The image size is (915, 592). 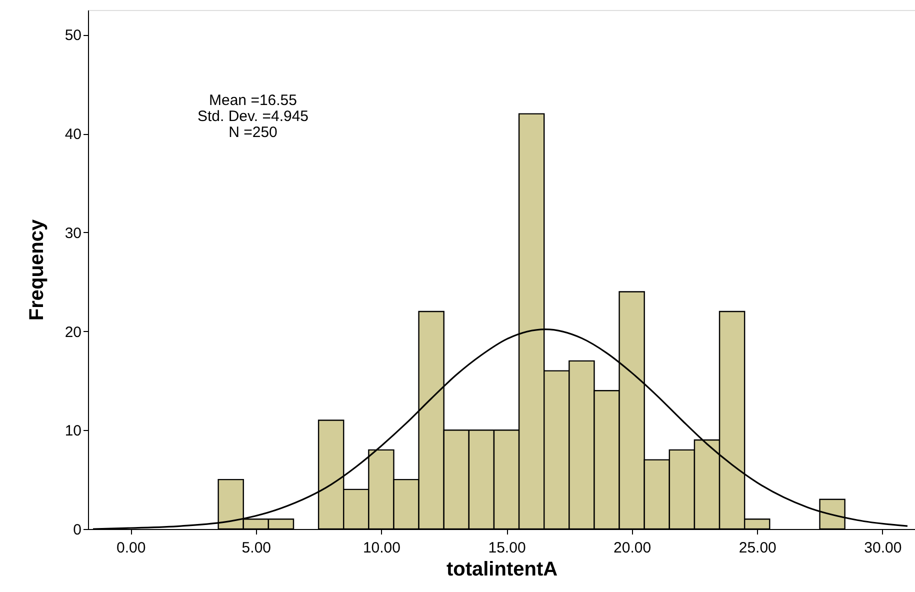 What do you see at coordinates (381, 548) in the screenshot?
I see `x-tick-label: 10.00` at bounding box center [381, 548].